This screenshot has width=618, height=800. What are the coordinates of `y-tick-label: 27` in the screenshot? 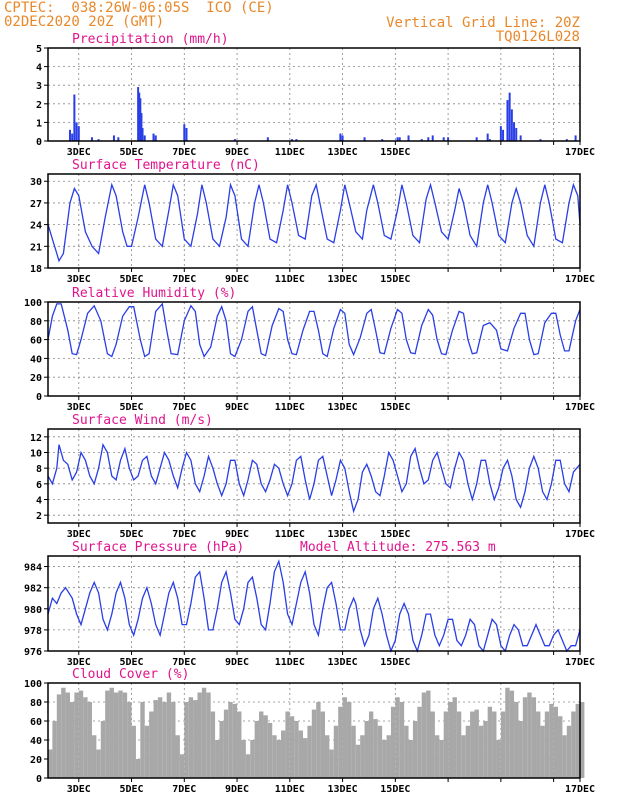 It's located at (36, 204).